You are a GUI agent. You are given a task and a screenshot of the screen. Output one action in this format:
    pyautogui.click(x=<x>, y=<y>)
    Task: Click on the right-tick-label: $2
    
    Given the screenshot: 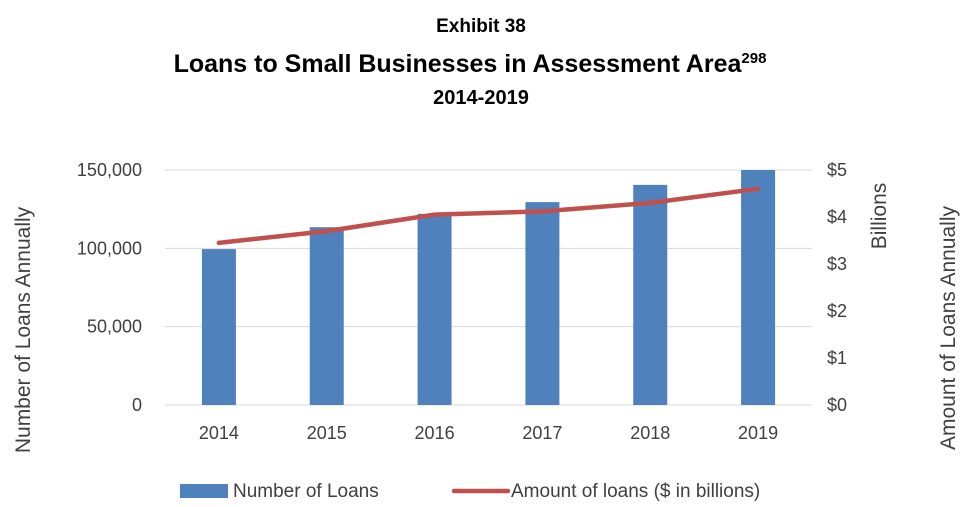 What is the action you would take?
    pyautogui.click(x=837, y=311)
    